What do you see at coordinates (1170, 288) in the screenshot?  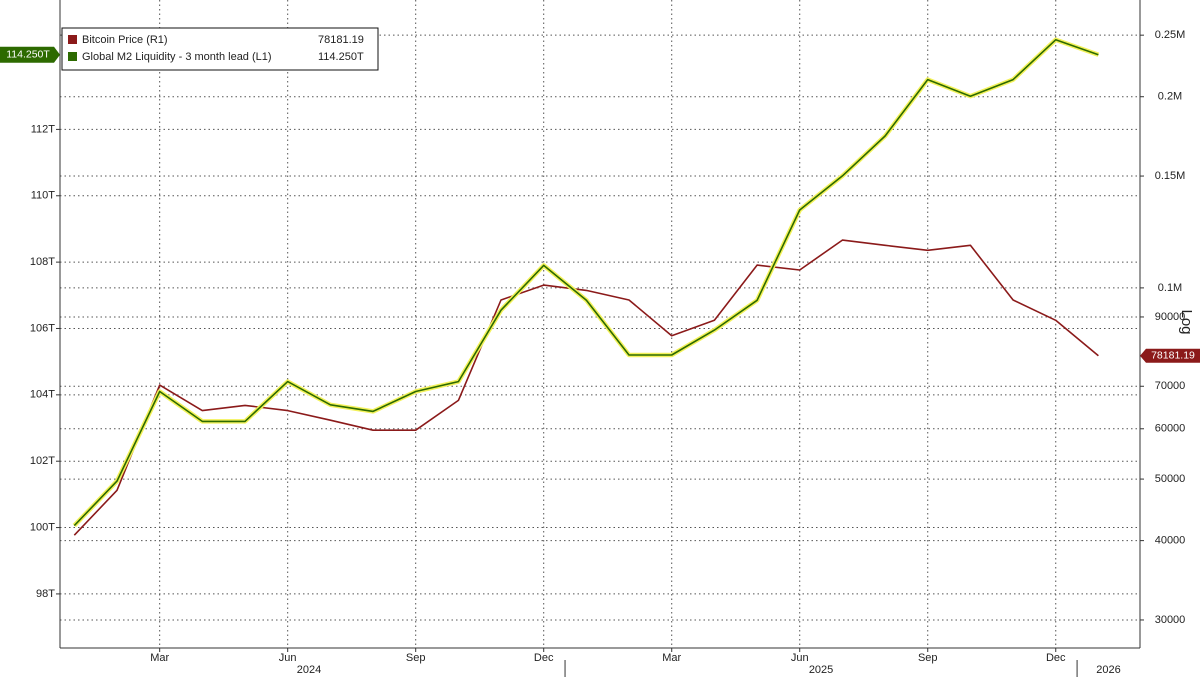 I see `y2-tick-label: 0.1M` at bounding box center [1170, 288].